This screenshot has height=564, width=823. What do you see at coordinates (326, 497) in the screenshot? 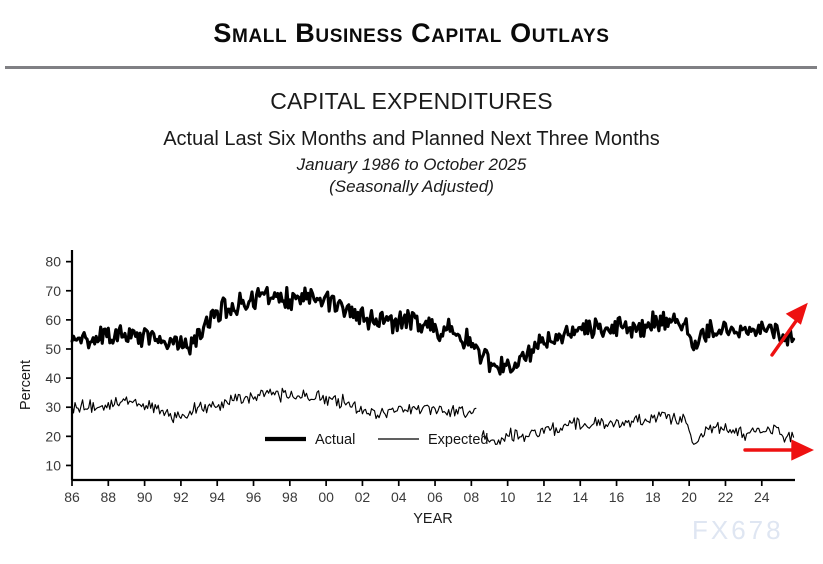
I see `x-tick-label: 00` at bounding box center [326, 497].